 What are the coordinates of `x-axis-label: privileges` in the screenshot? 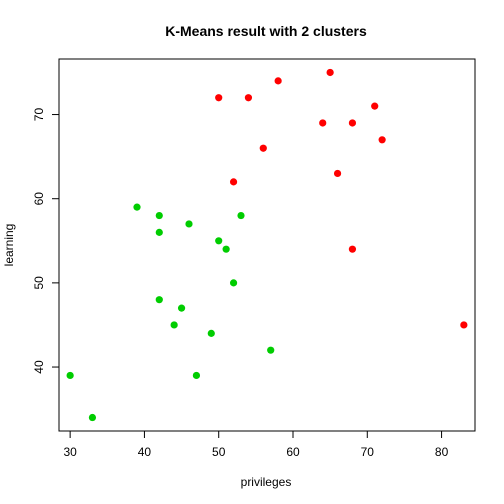 It's located at (266, 482).